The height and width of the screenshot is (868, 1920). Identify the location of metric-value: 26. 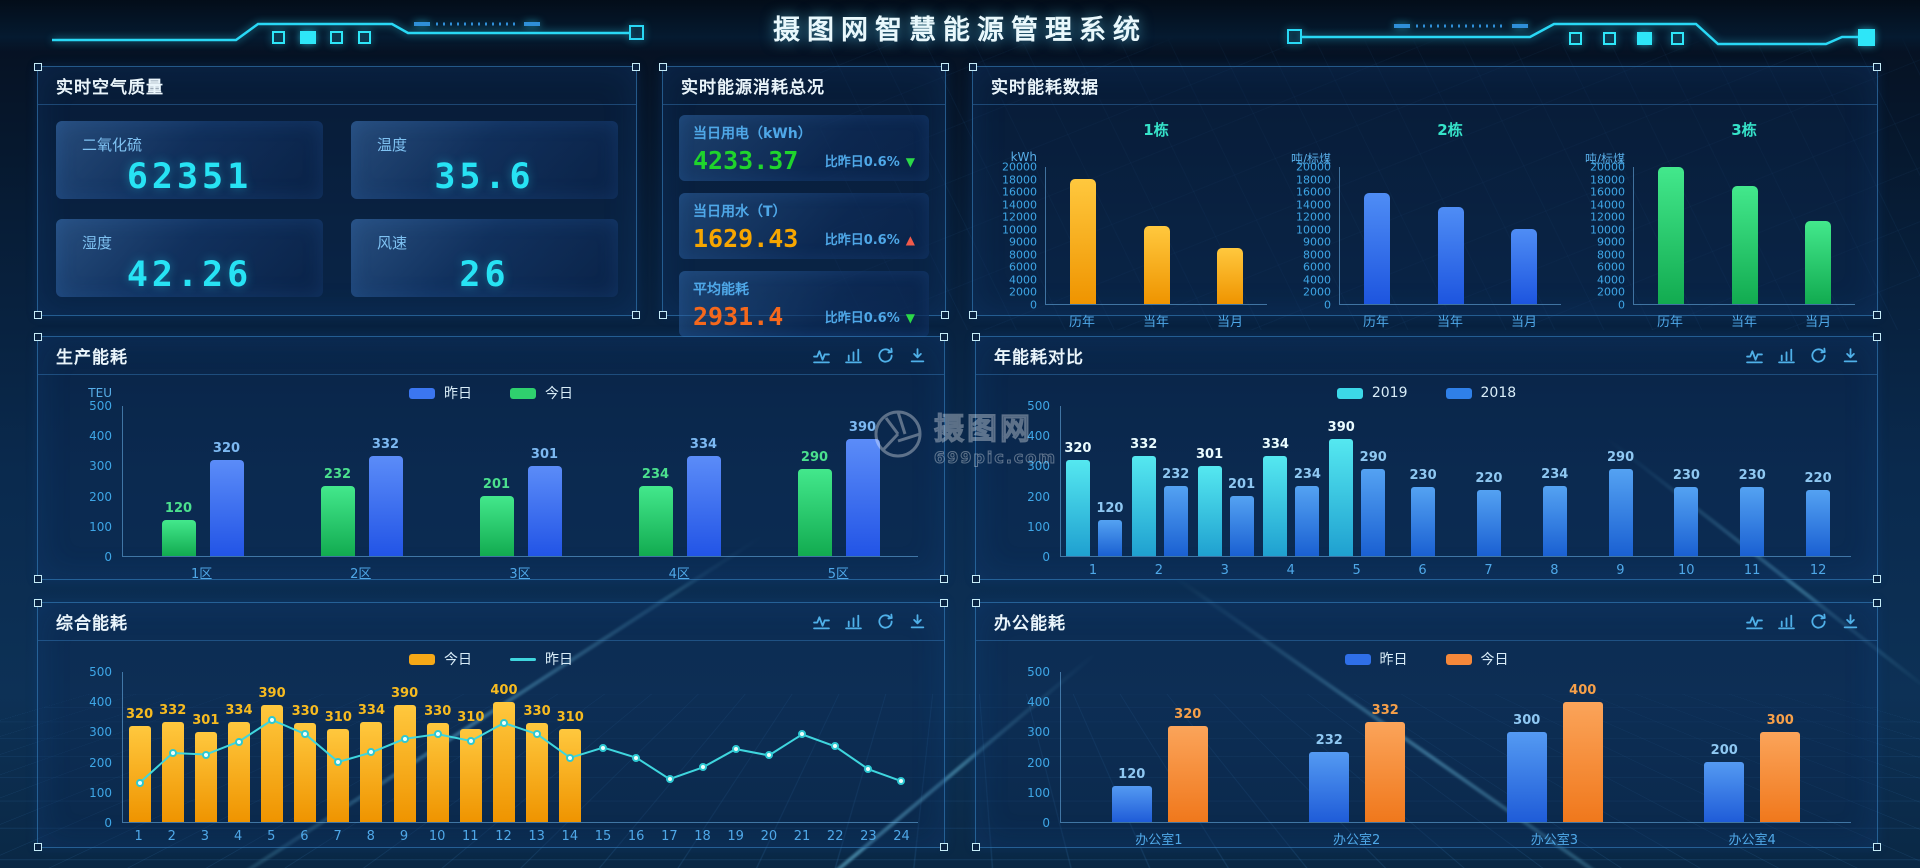
(484, 275).